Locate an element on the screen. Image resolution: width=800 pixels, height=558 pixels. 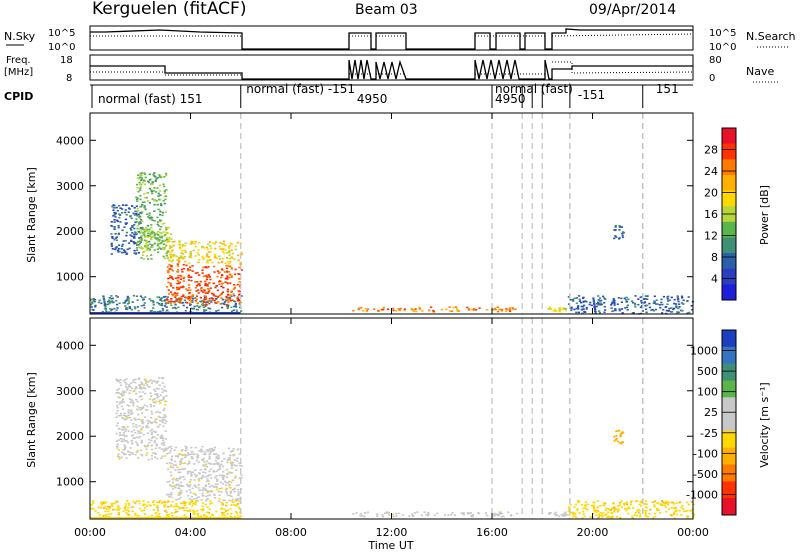
x-tick-label: 16:00 is located at coordinates (492, 532).